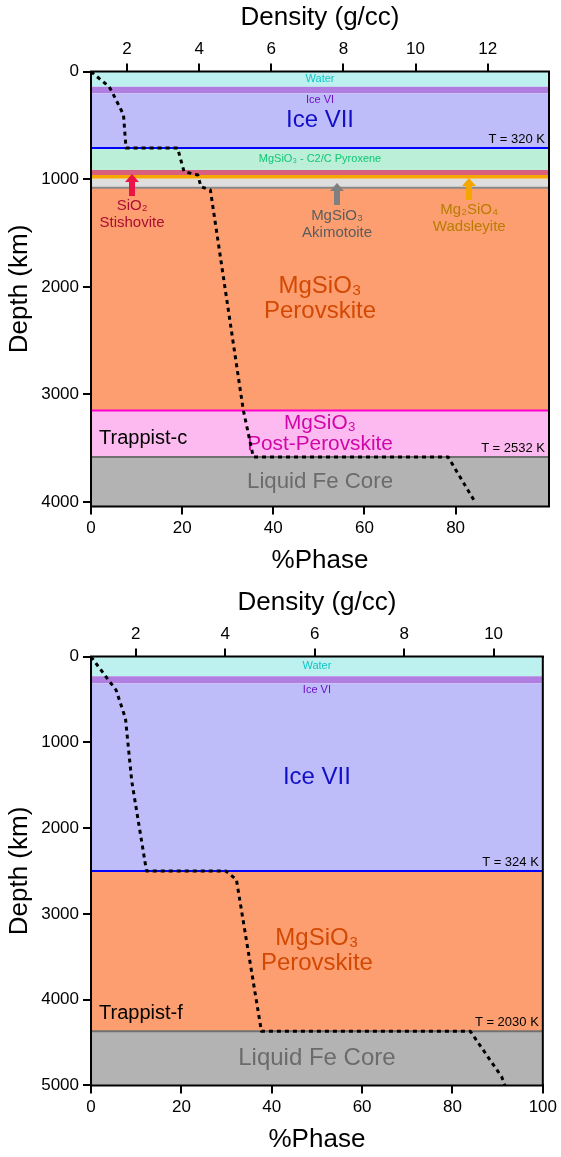  What do you see at coordinates (141, 1011) in the screenshot?
I see `annotation: Trappist-f` at bounding box center [141, 1011].